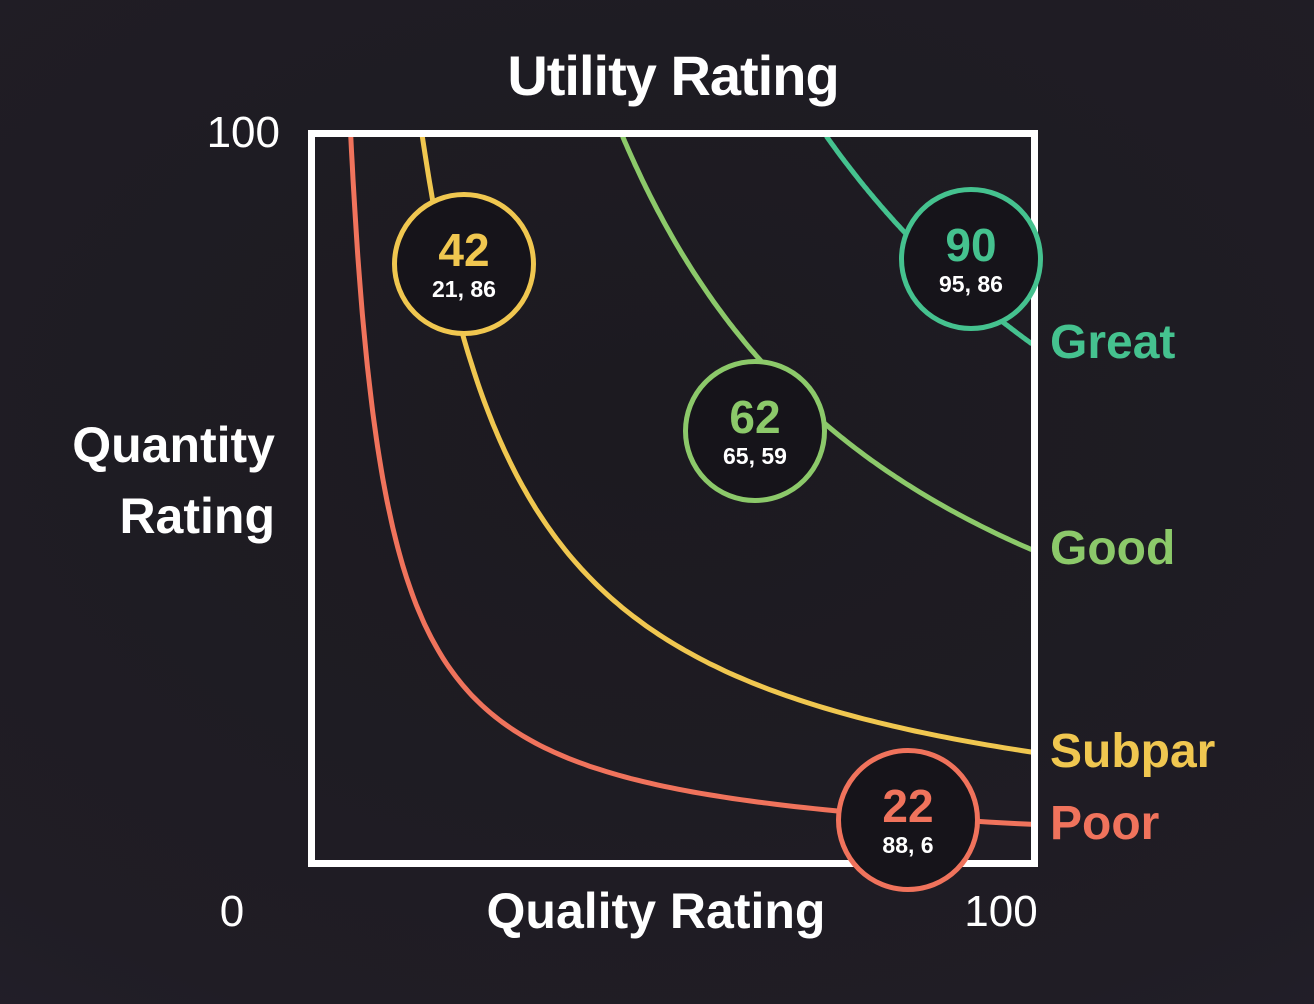 This screenshot has height=1004, width=1314. What do you see at coordinates (152, 481) in the screenshot?
I see `y-axis-title: Quantity Rating` at bounding box center [152, 481].